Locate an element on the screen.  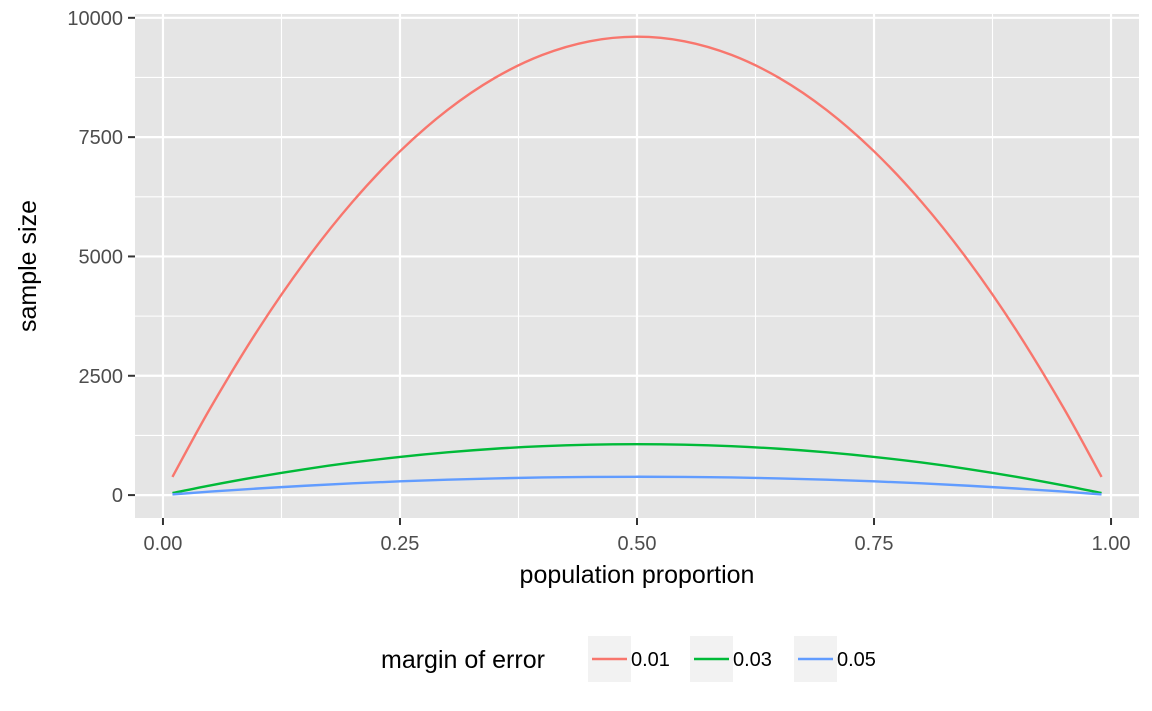
x-tick-label: 0.25 is located at coordinates (400, 544).